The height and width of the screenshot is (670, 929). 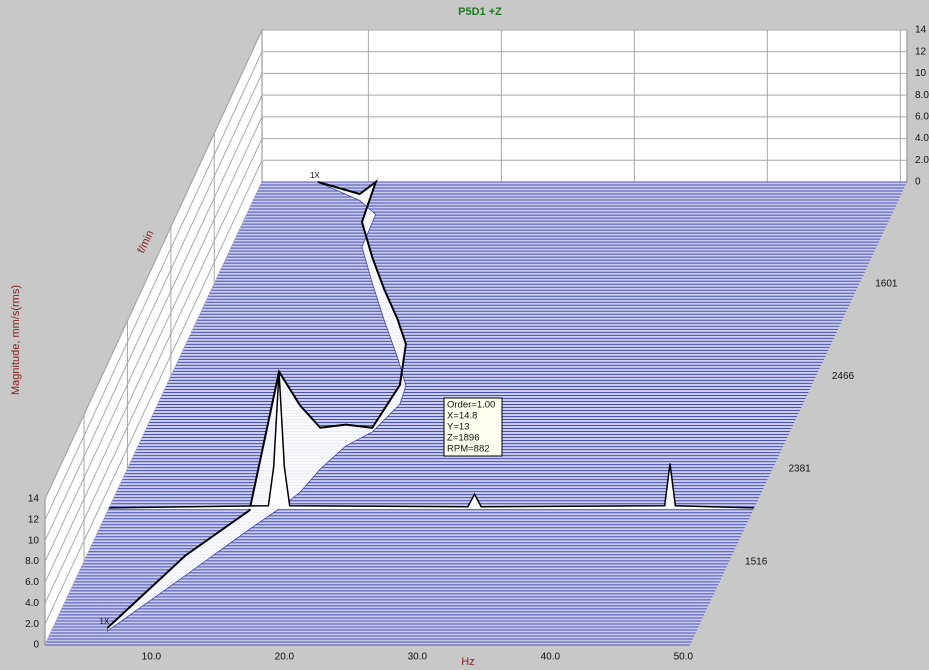 What do you see at coordinates (463, 438) in the screenshot?
I see `cursor-text: Z=1896` at bounding box center [463, 438].